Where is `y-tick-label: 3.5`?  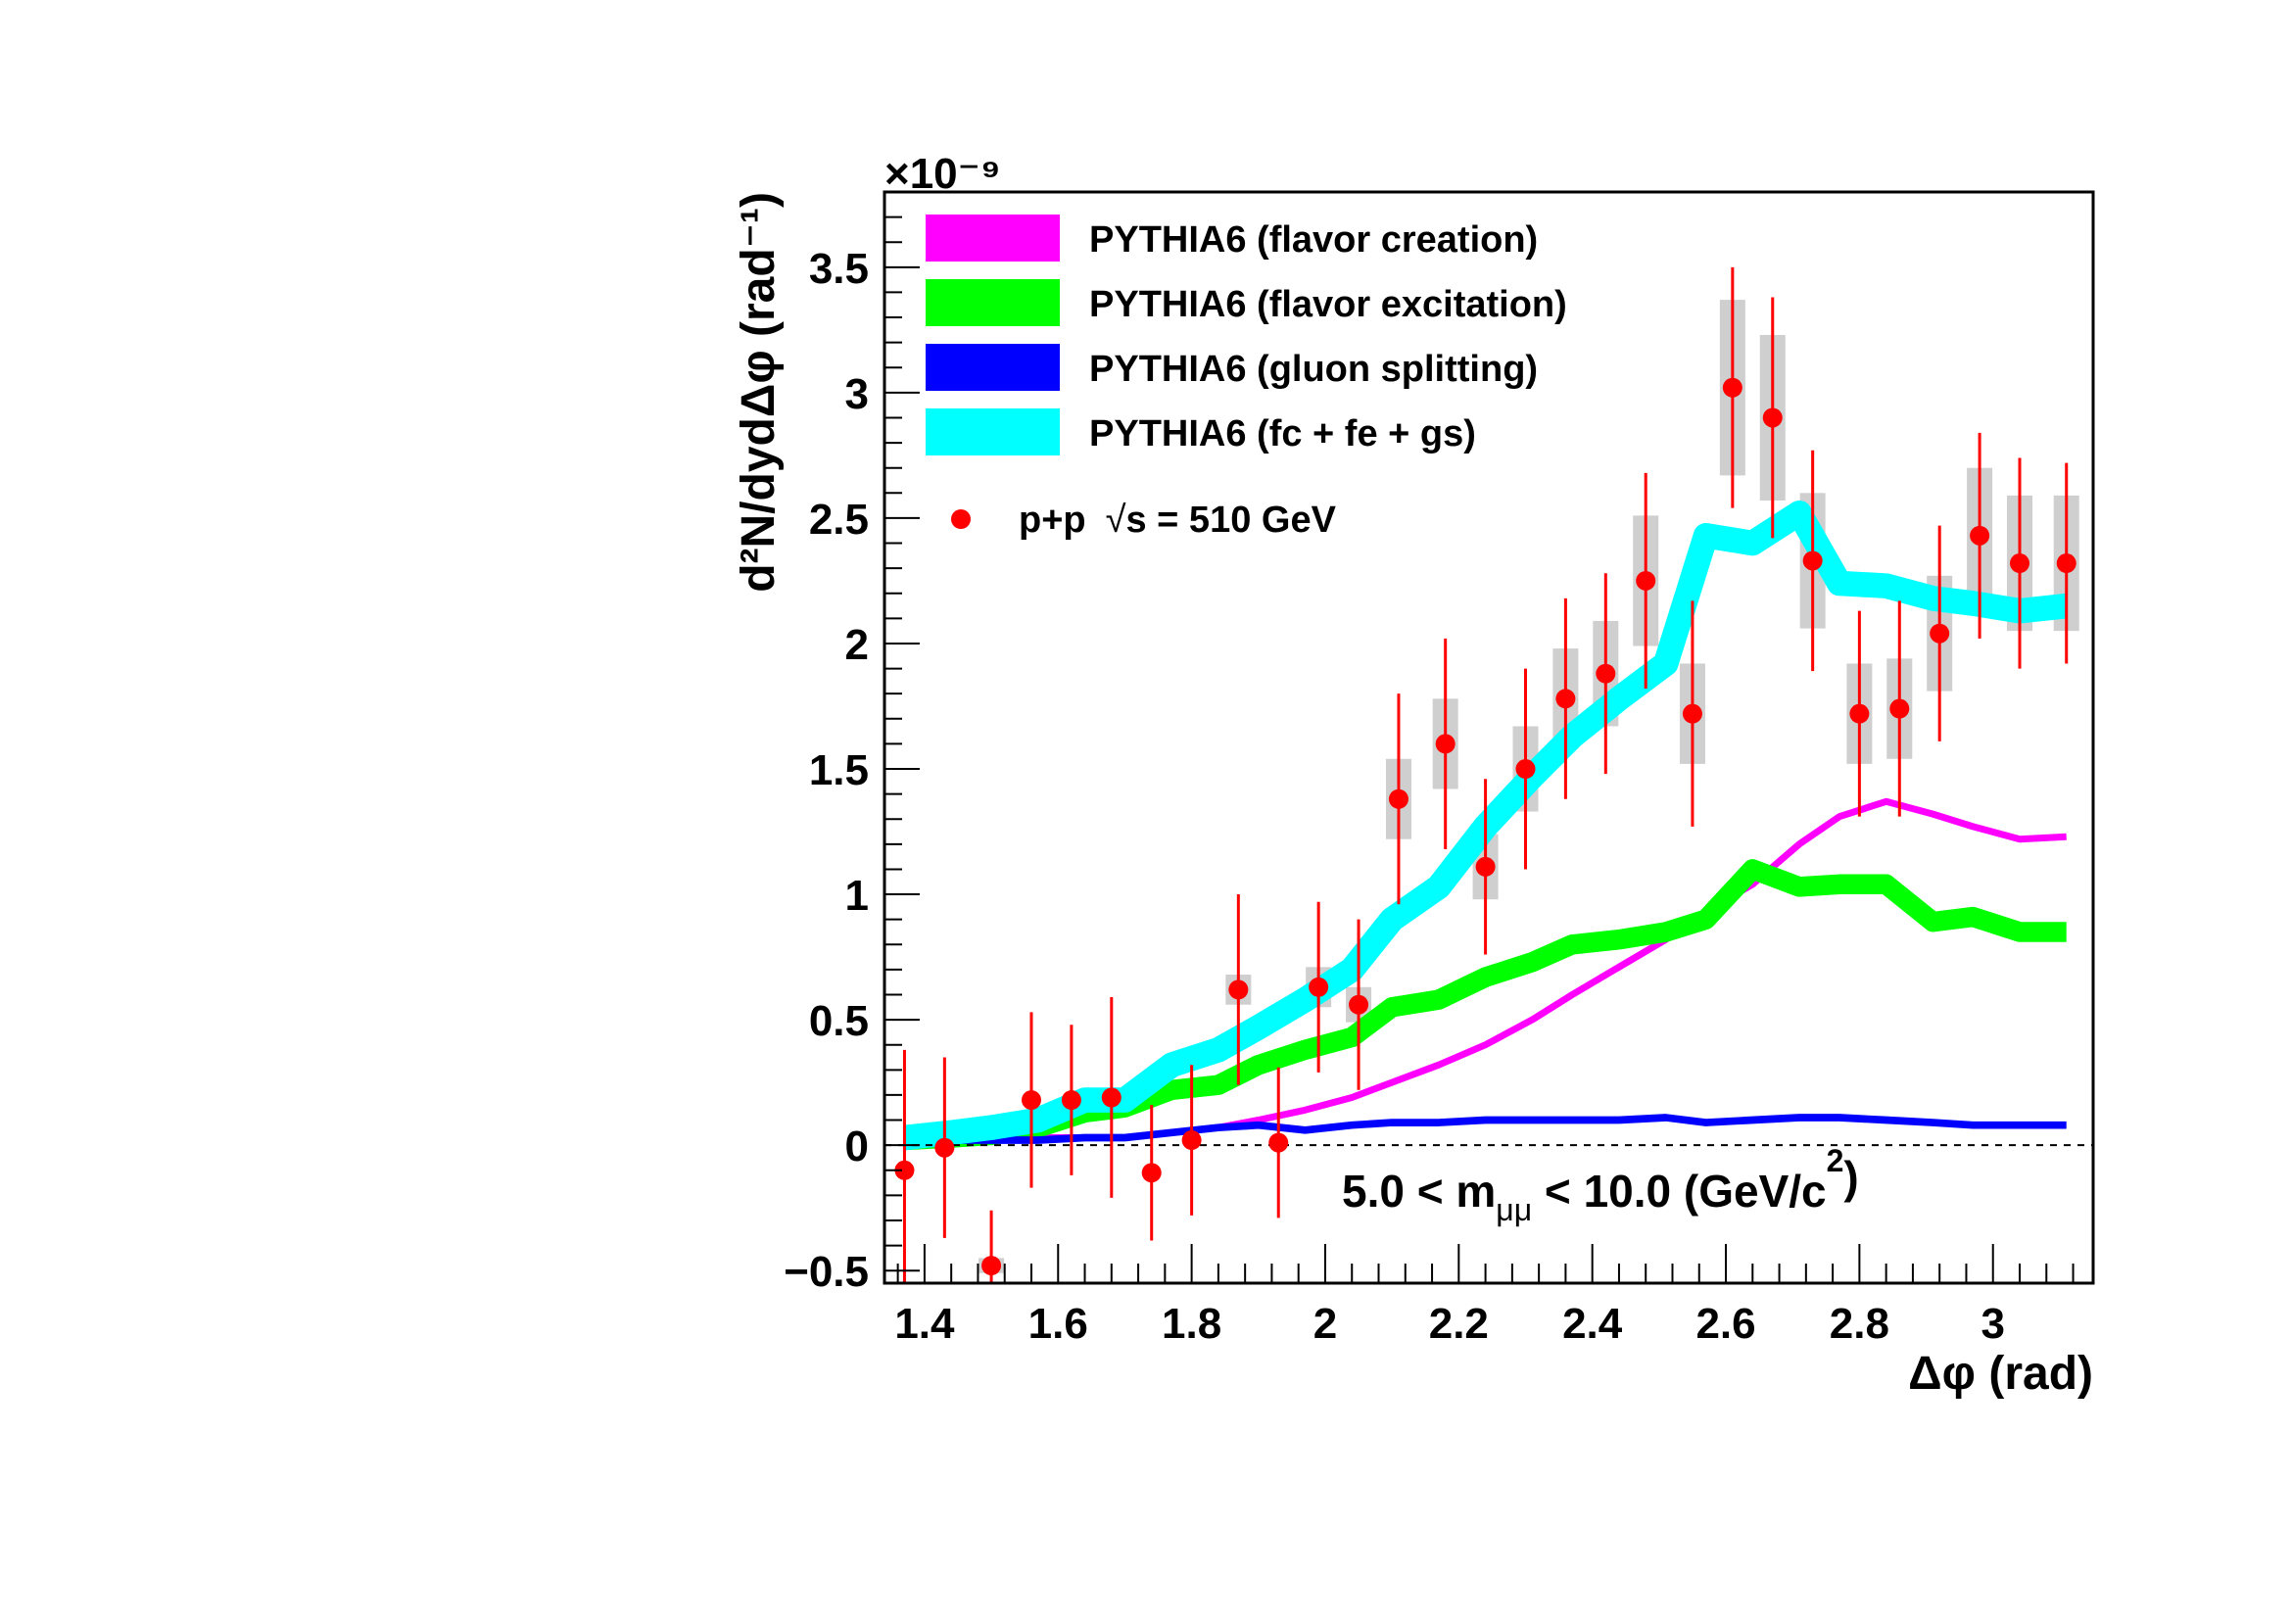
y-tick-label: 3.5 is located at coordinates (839, 269).